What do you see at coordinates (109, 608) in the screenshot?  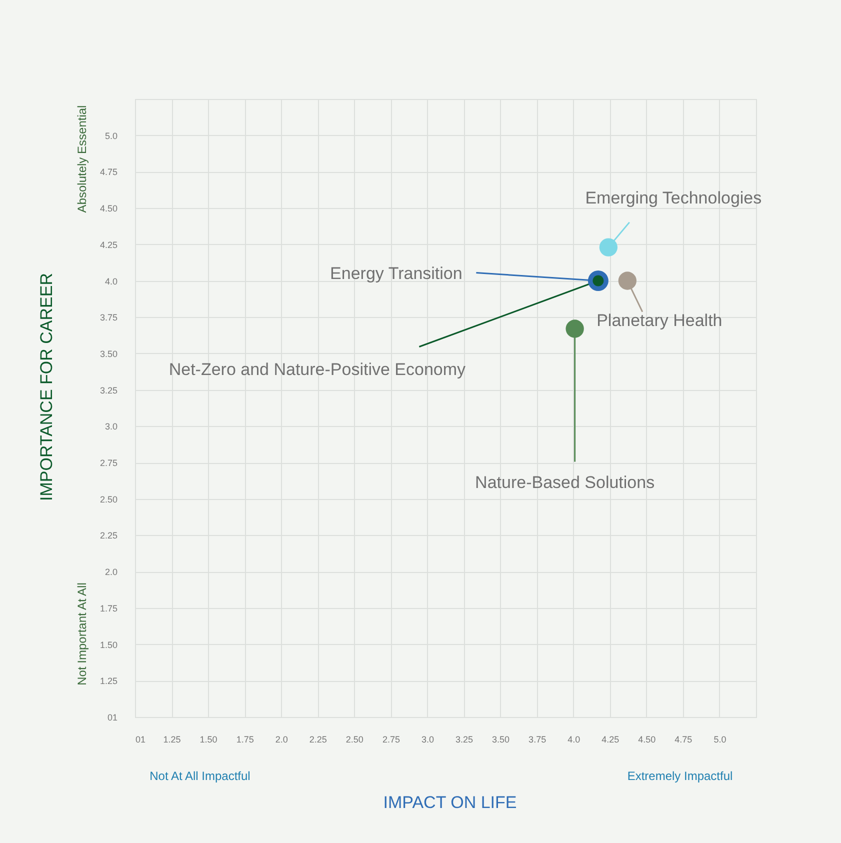 I see `y-tick-label: 1.75` at bounding box center [109, 608].